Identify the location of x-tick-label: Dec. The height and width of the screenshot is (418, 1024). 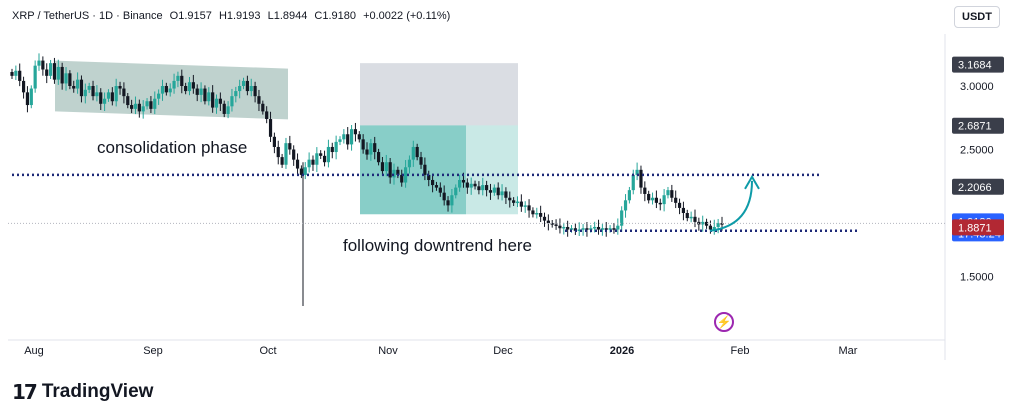
(503, 351).